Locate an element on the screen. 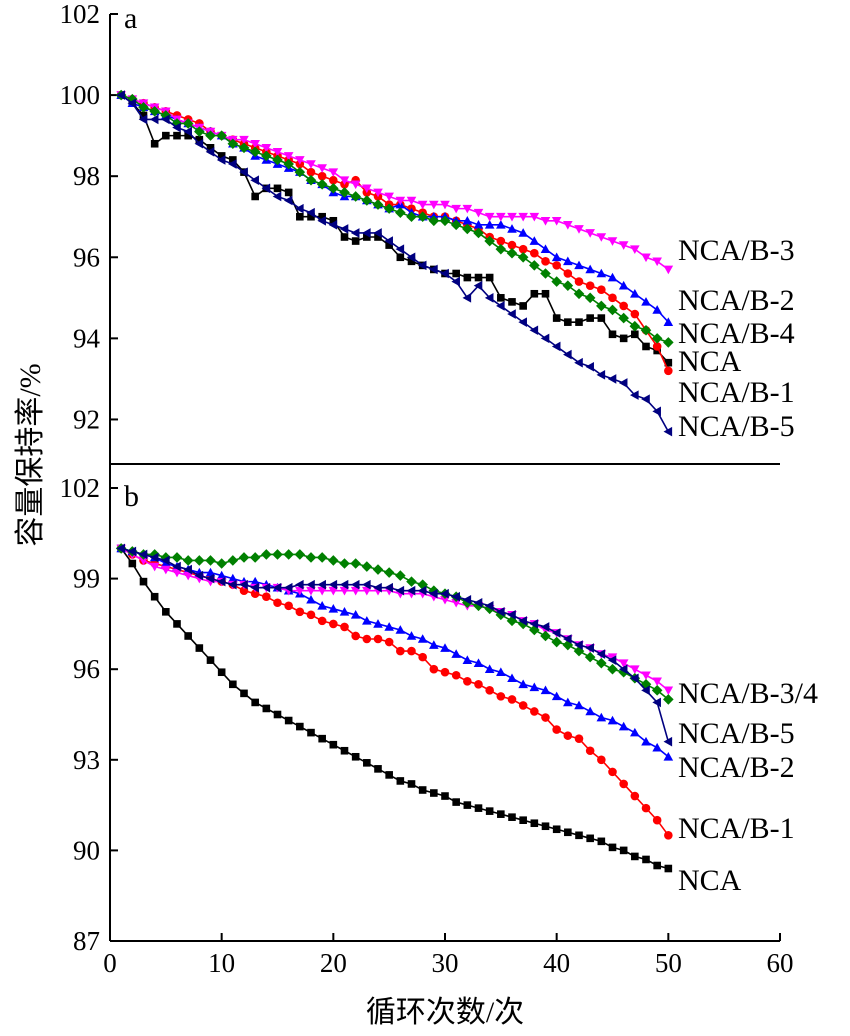  x-axis: 0 10 20 30 40 50 60 is located at coordinates (448, 955).